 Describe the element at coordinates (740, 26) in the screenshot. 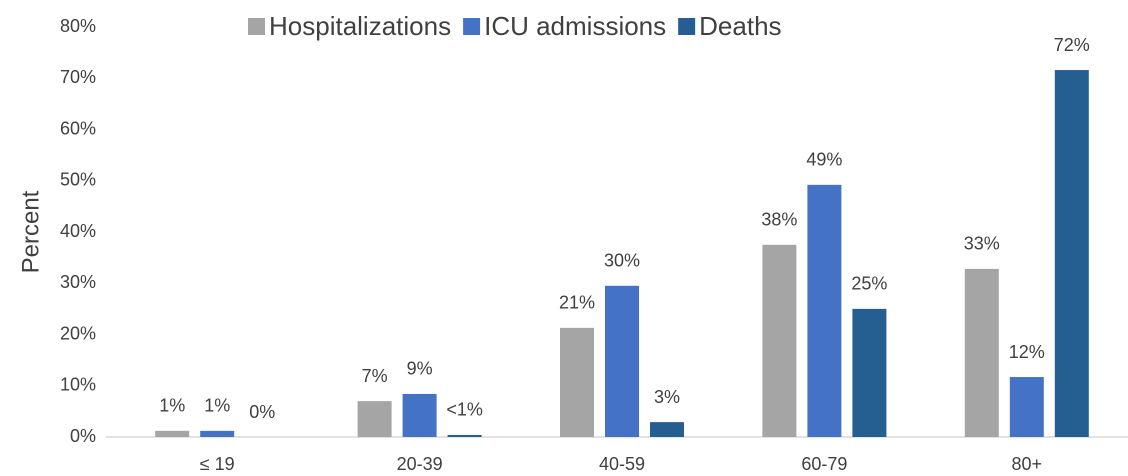

I see `legend-label: Deaths` at that location.